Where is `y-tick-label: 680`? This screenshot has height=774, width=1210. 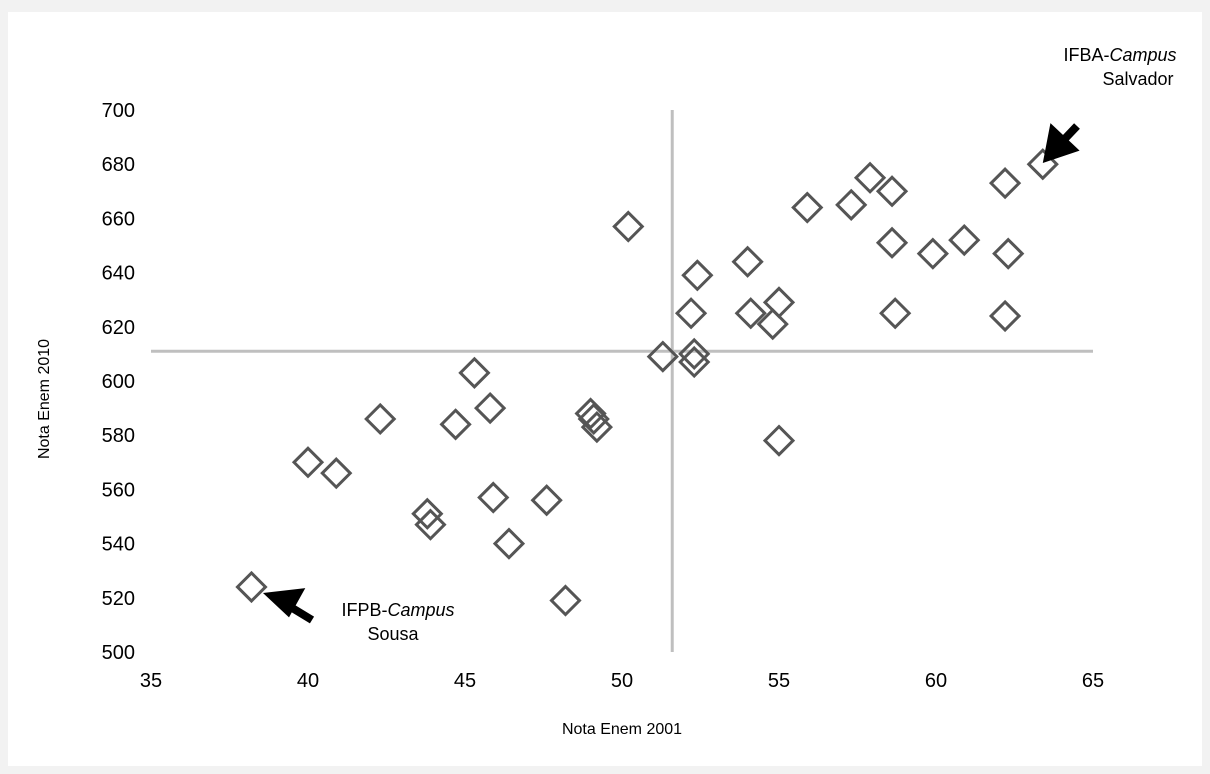
y-tick-label: 680 is located at coordinates (118, 165).